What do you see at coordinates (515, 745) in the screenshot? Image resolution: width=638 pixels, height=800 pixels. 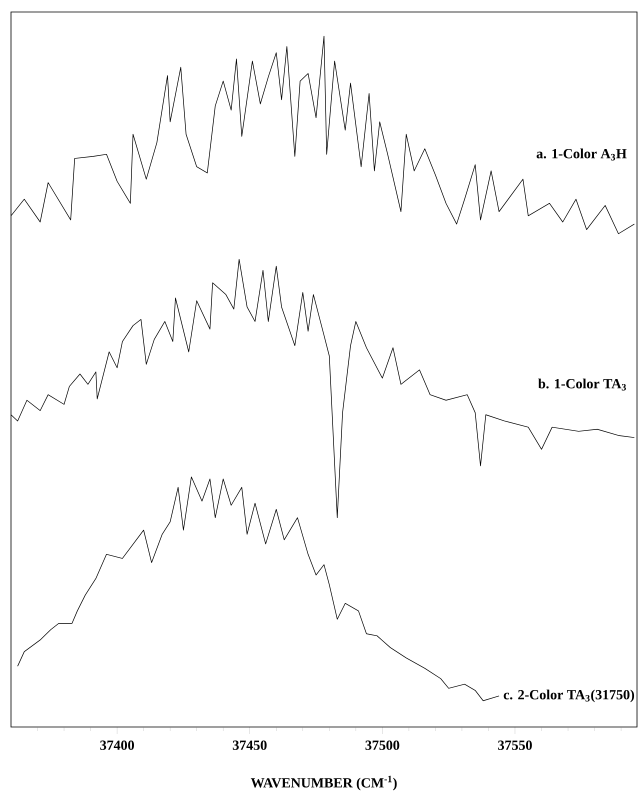 I see `x-tick-label: 37550` at bounding box center [515, 745].